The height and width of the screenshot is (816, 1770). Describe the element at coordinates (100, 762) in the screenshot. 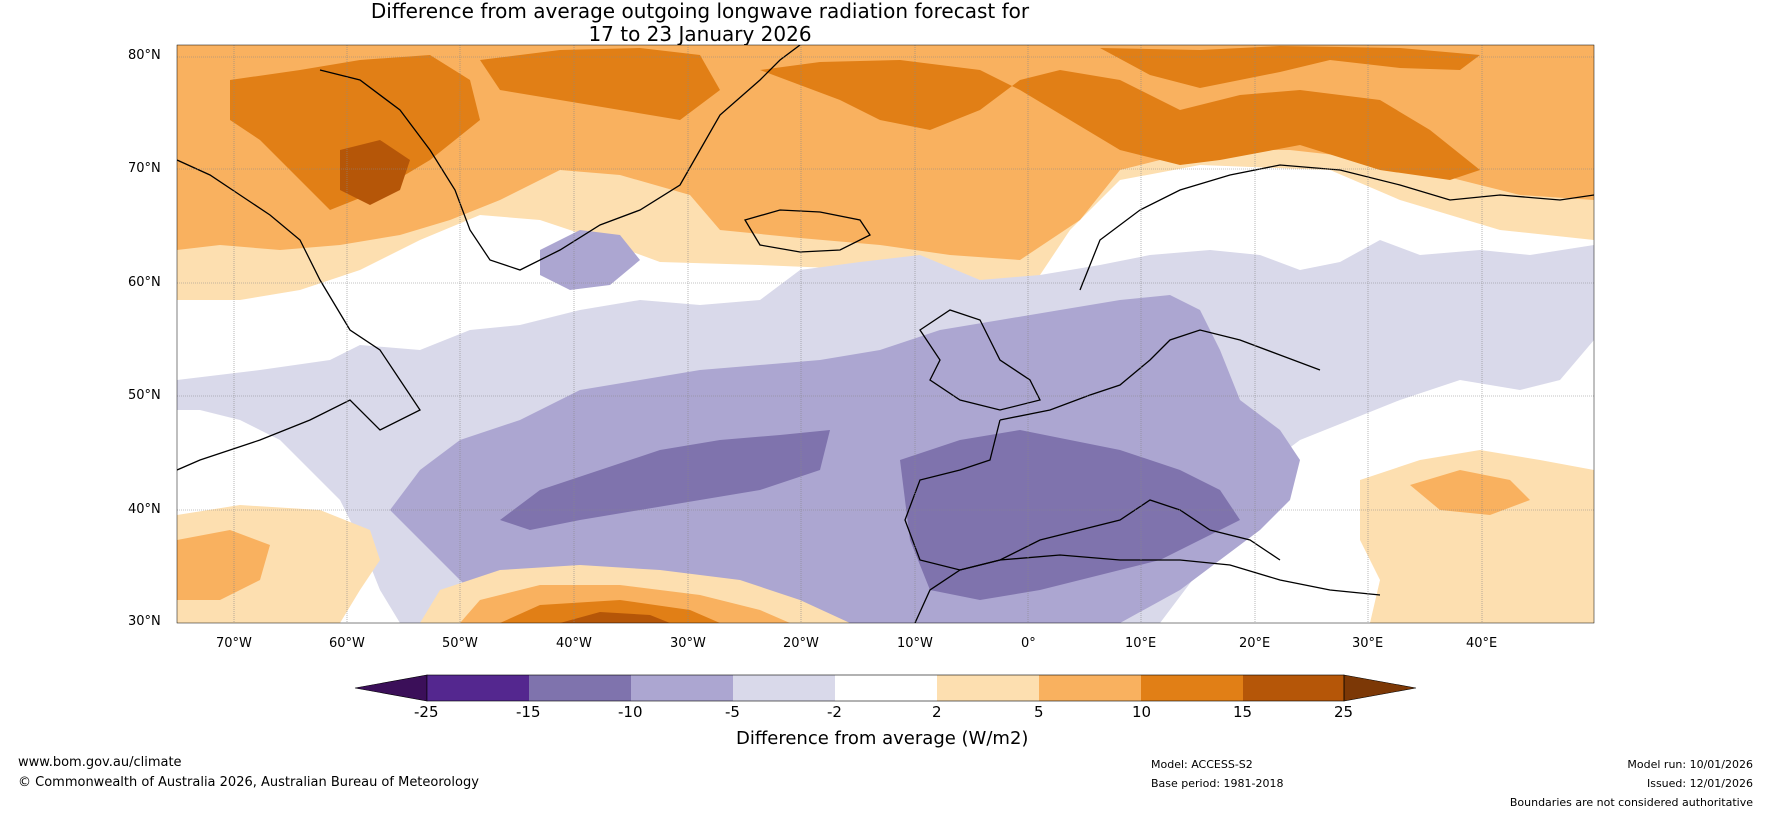

I see `website-link: www.bom.gov.au/climate` at that location.